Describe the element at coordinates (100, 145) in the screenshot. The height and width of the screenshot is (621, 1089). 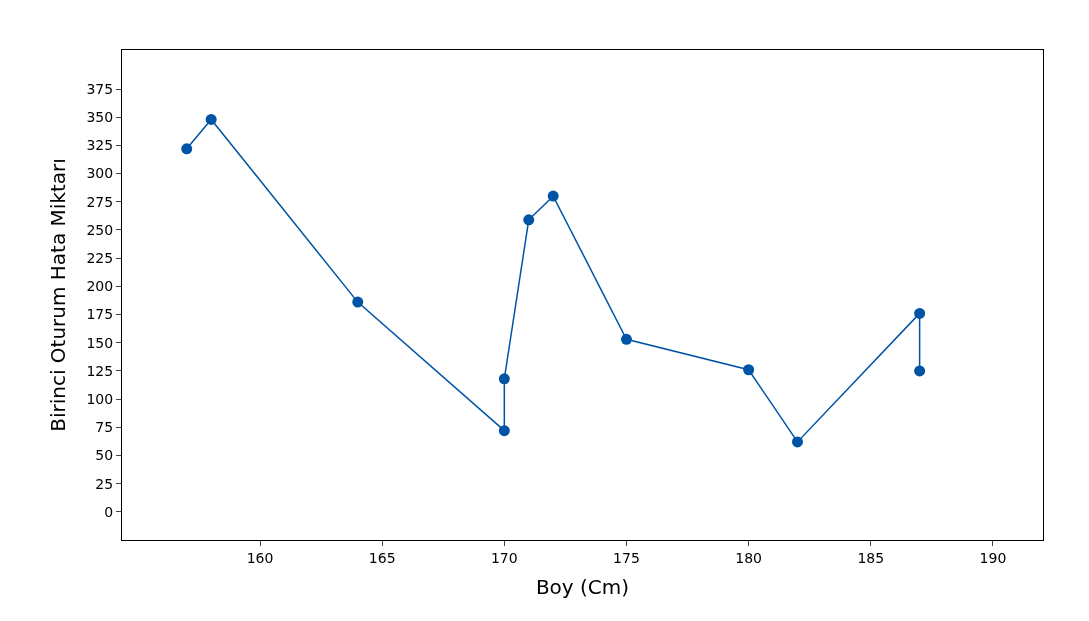
I see `y-tick-label: 325` at that location.